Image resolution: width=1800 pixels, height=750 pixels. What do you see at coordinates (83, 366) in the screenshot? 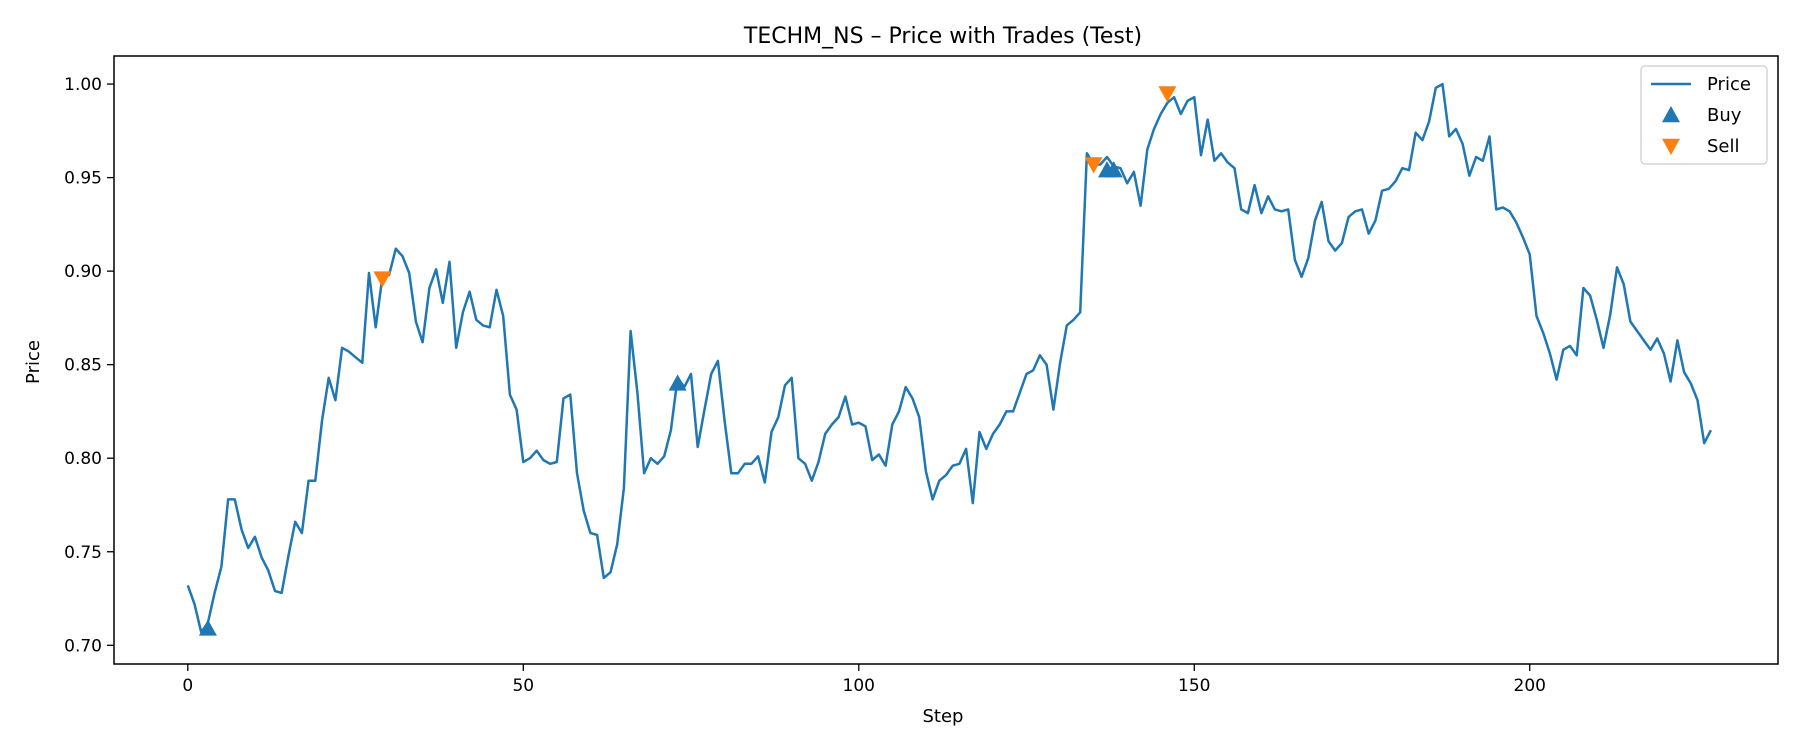
I see `y-tick-label: 0.85` at bounding box center [83, 366].